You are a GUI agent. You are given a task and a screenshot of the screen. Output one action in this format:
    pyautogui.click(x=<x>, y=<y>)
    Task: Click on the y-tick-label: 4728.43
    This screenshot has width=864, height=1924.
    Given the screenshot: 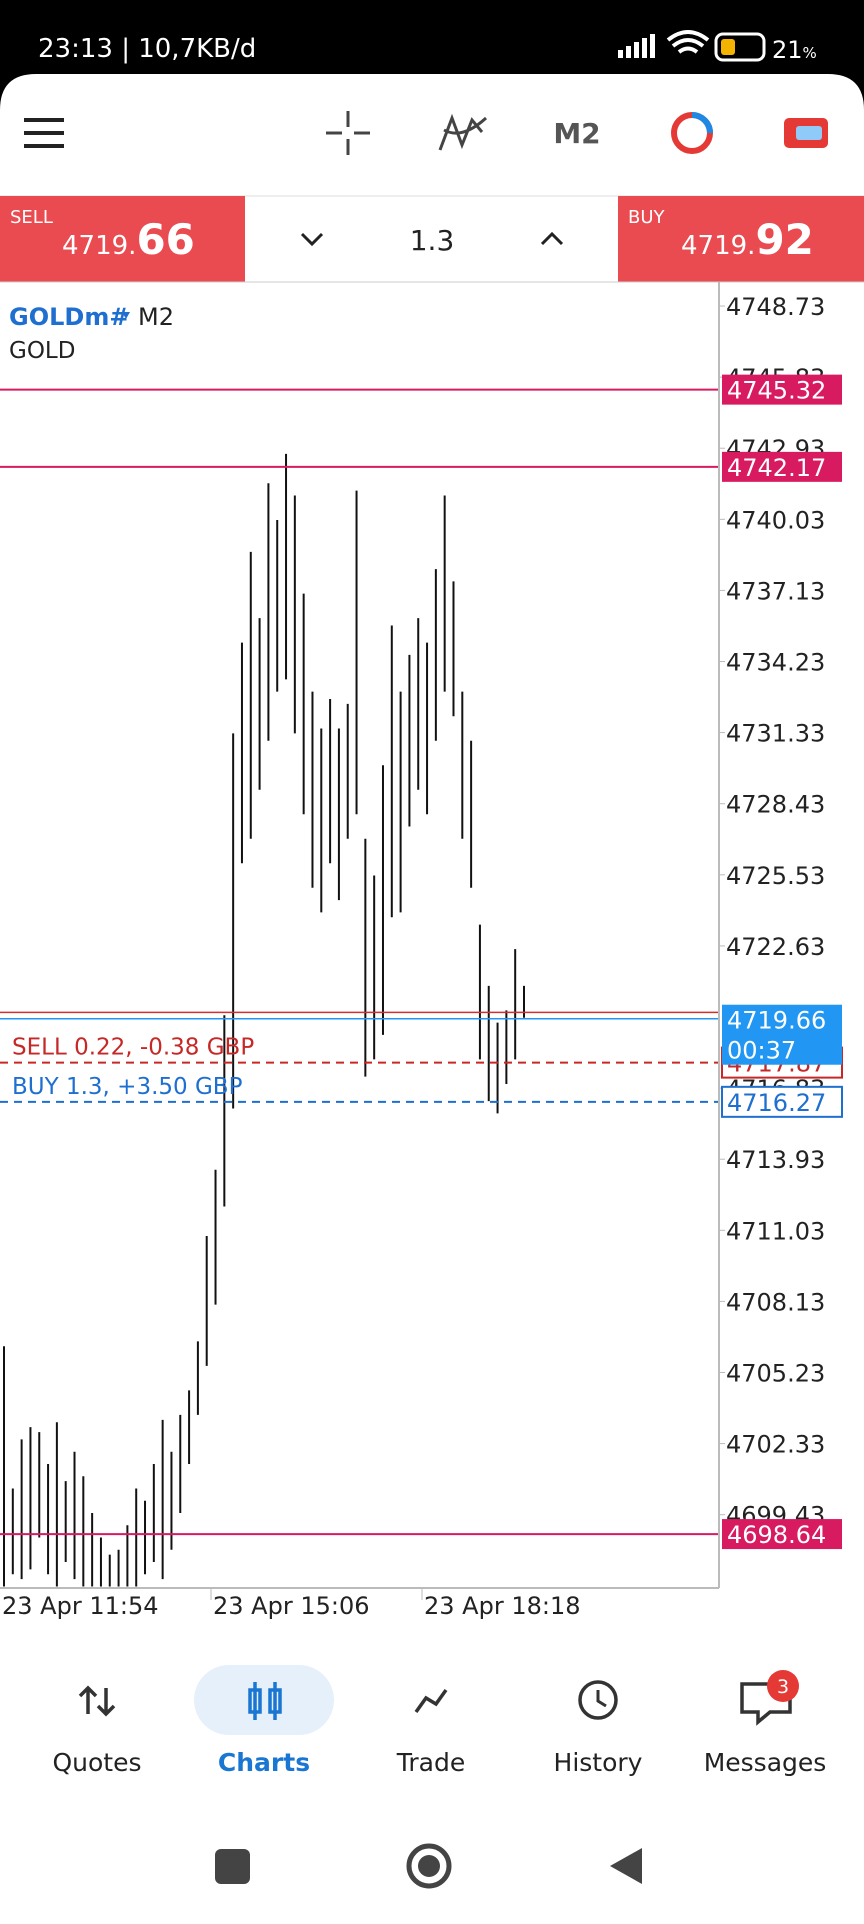 What is the action you would take?
    pyautogui.click(x=775, y=805)
    